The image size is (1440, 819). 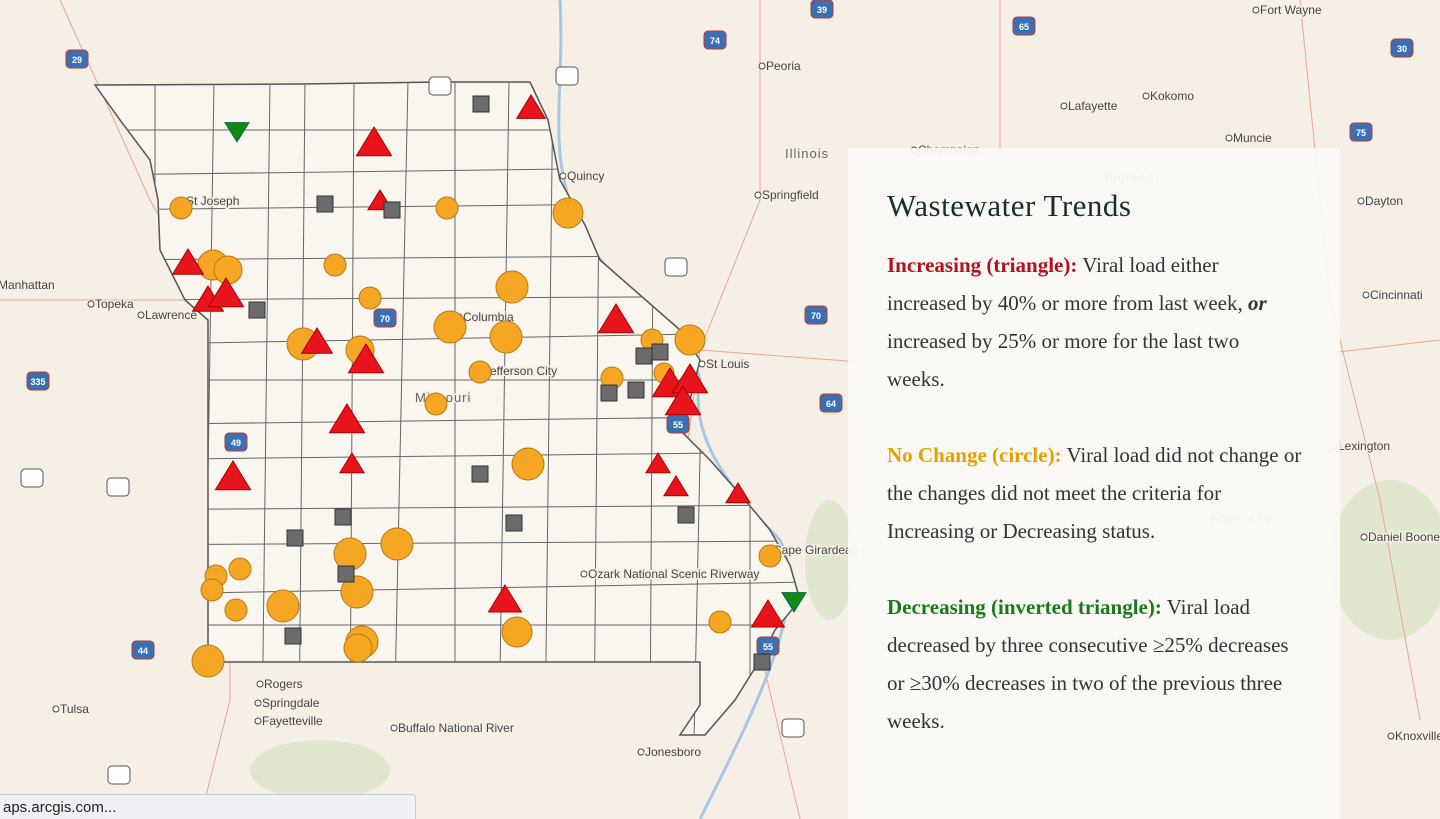 What do you see at coordinates (1396, 295) in the screenshot?
I see `city-label: Cincinnati` at bounding box center [1396, 295].